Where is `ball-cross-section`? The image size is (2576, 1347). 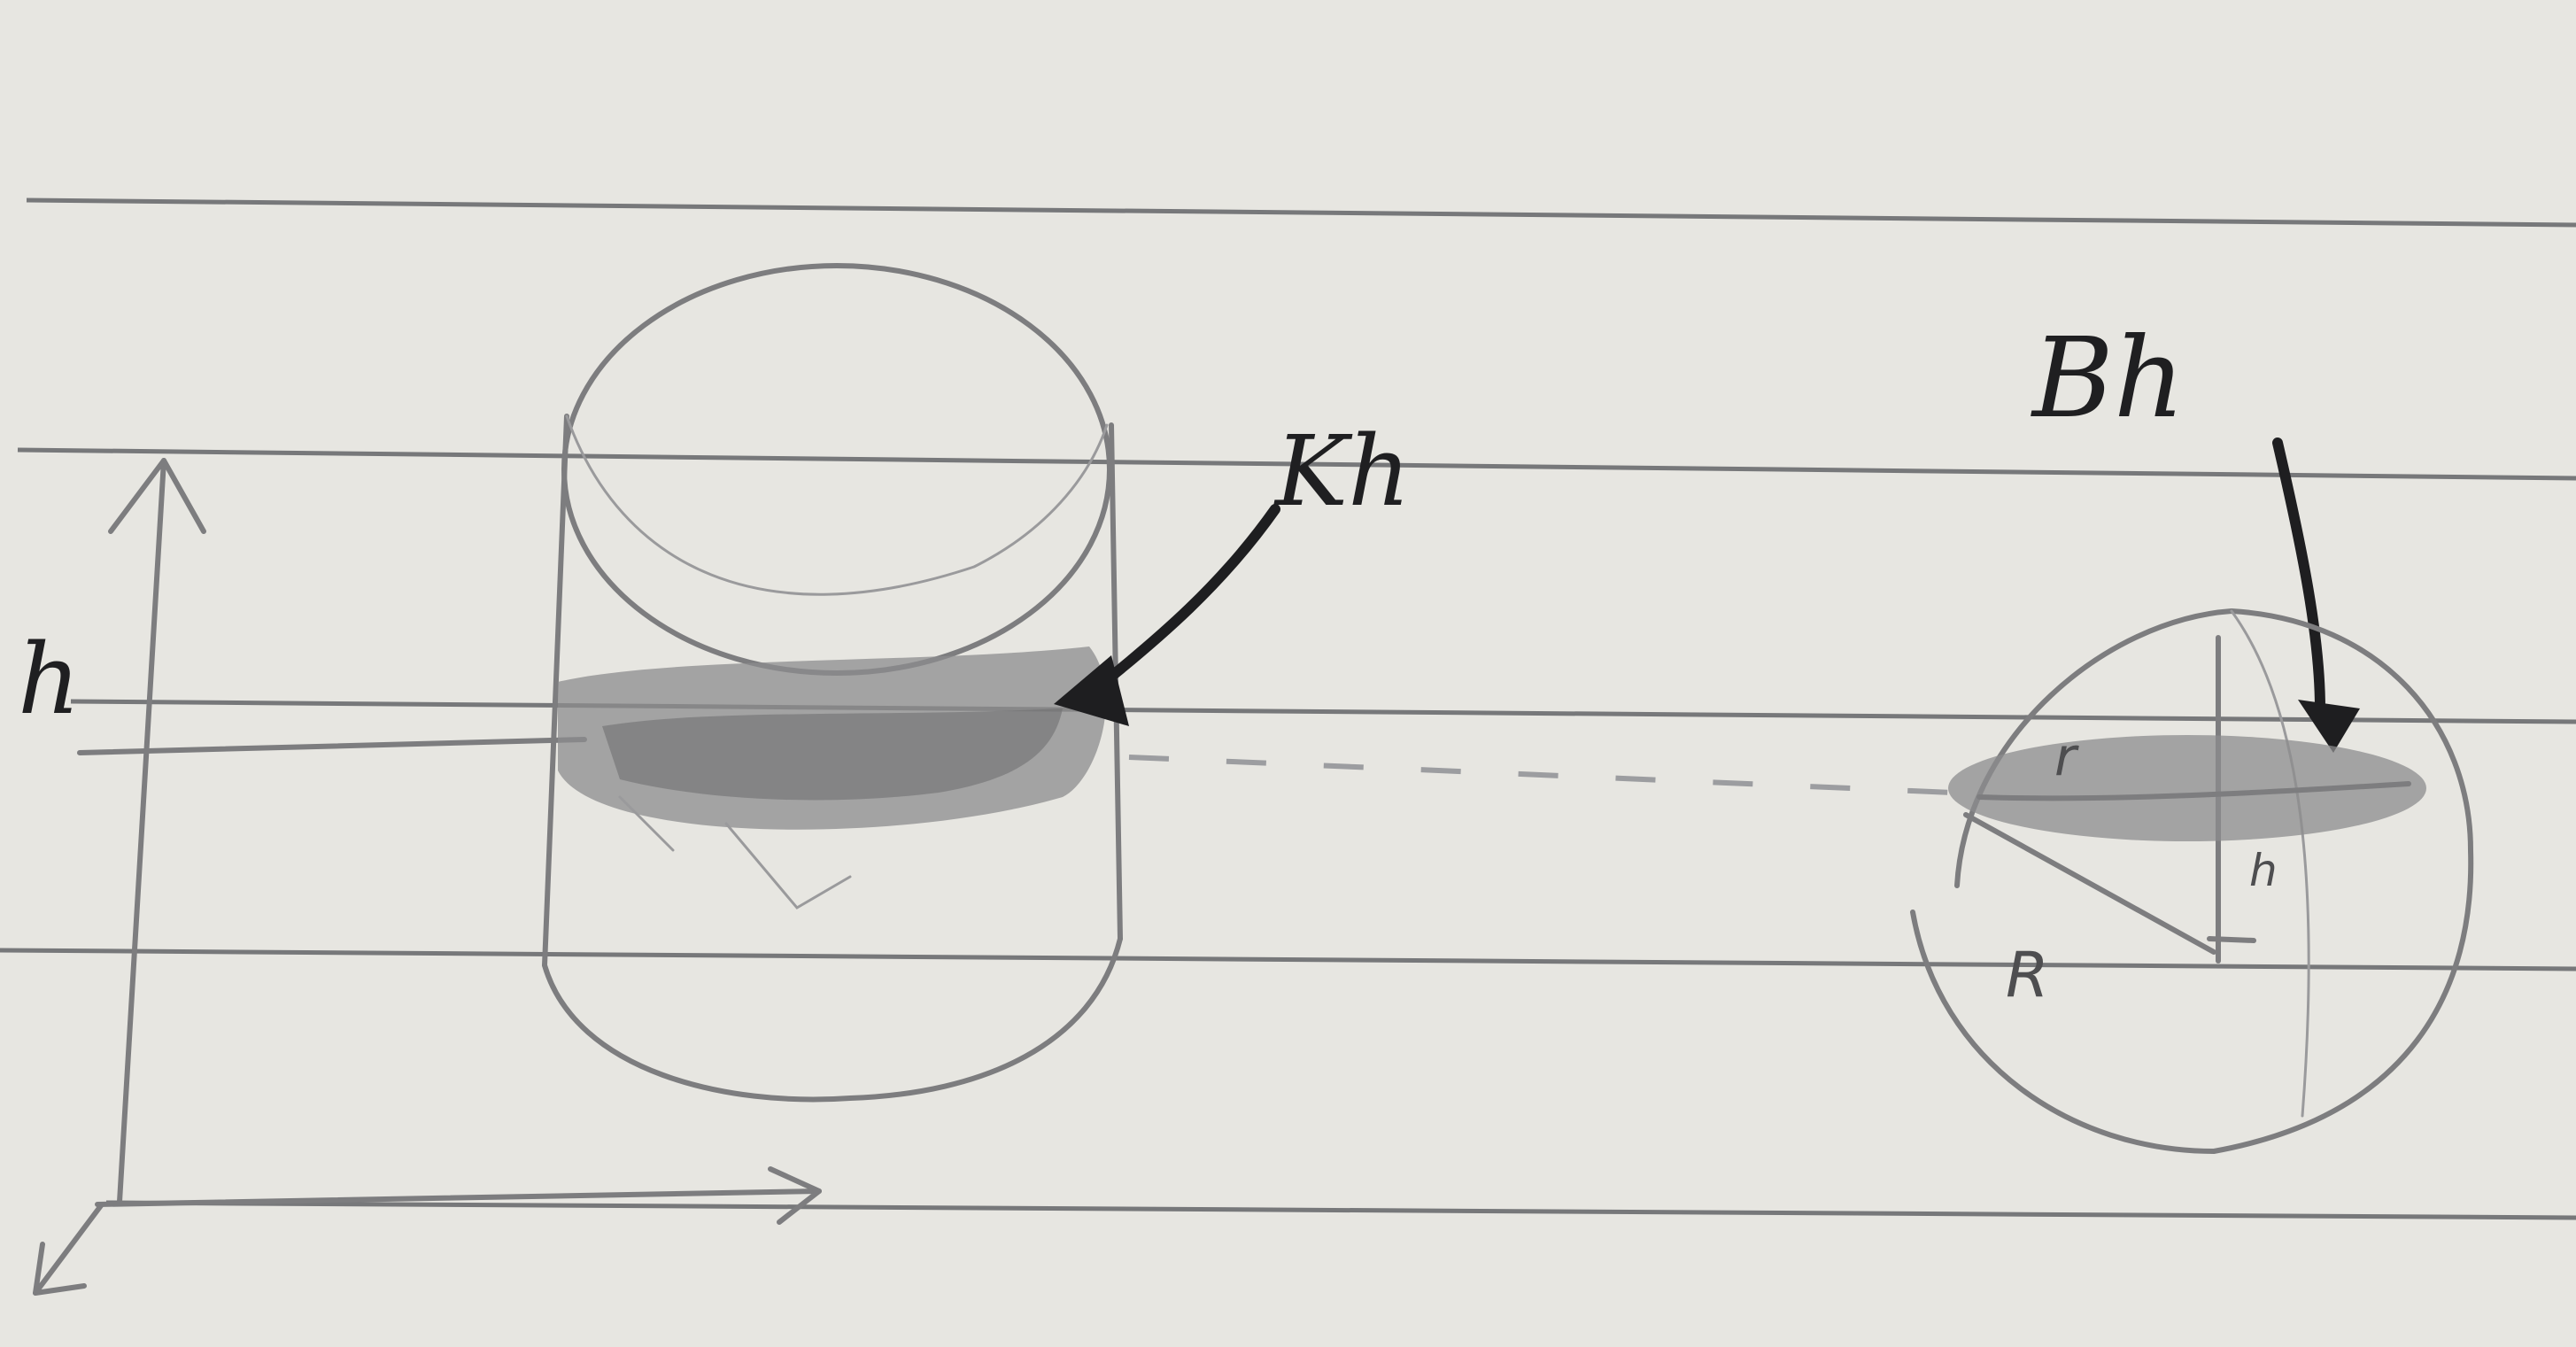 ball-cross-section is located at coordinates (2187, 788).